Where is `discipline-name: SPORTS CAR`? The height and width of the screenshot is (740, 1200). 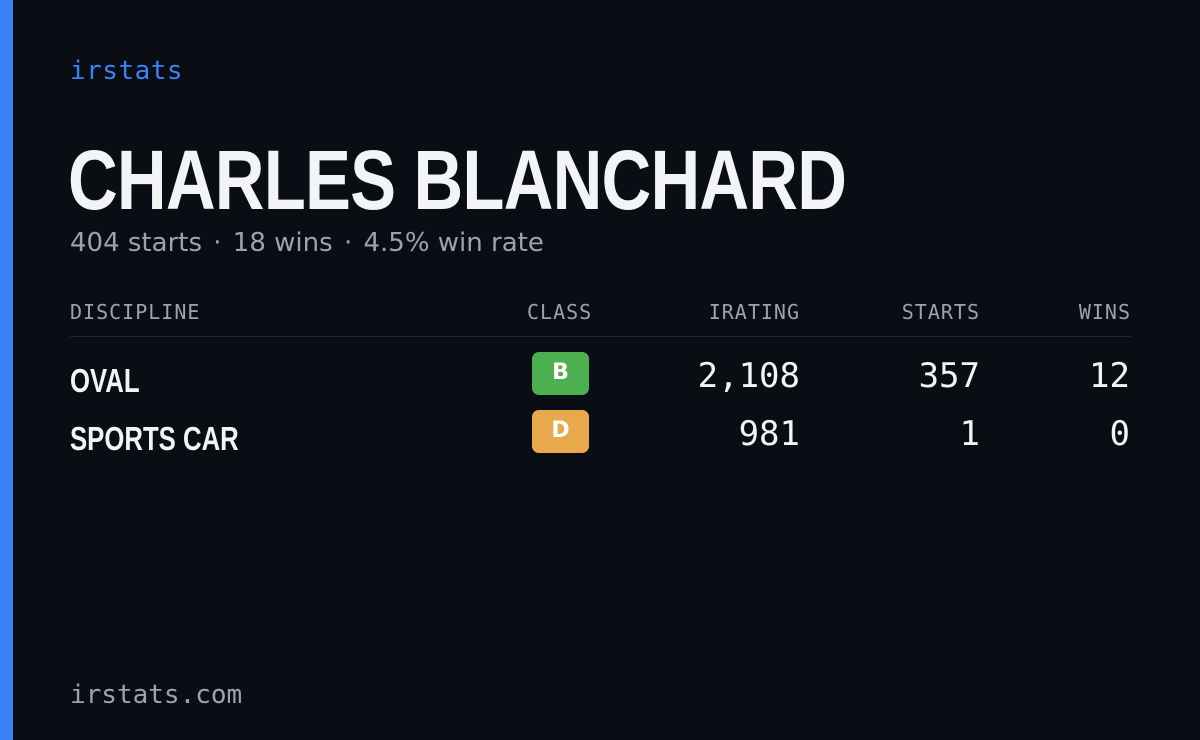 discipline-name: SPORTS CAR is located at coordinates (154, 438).